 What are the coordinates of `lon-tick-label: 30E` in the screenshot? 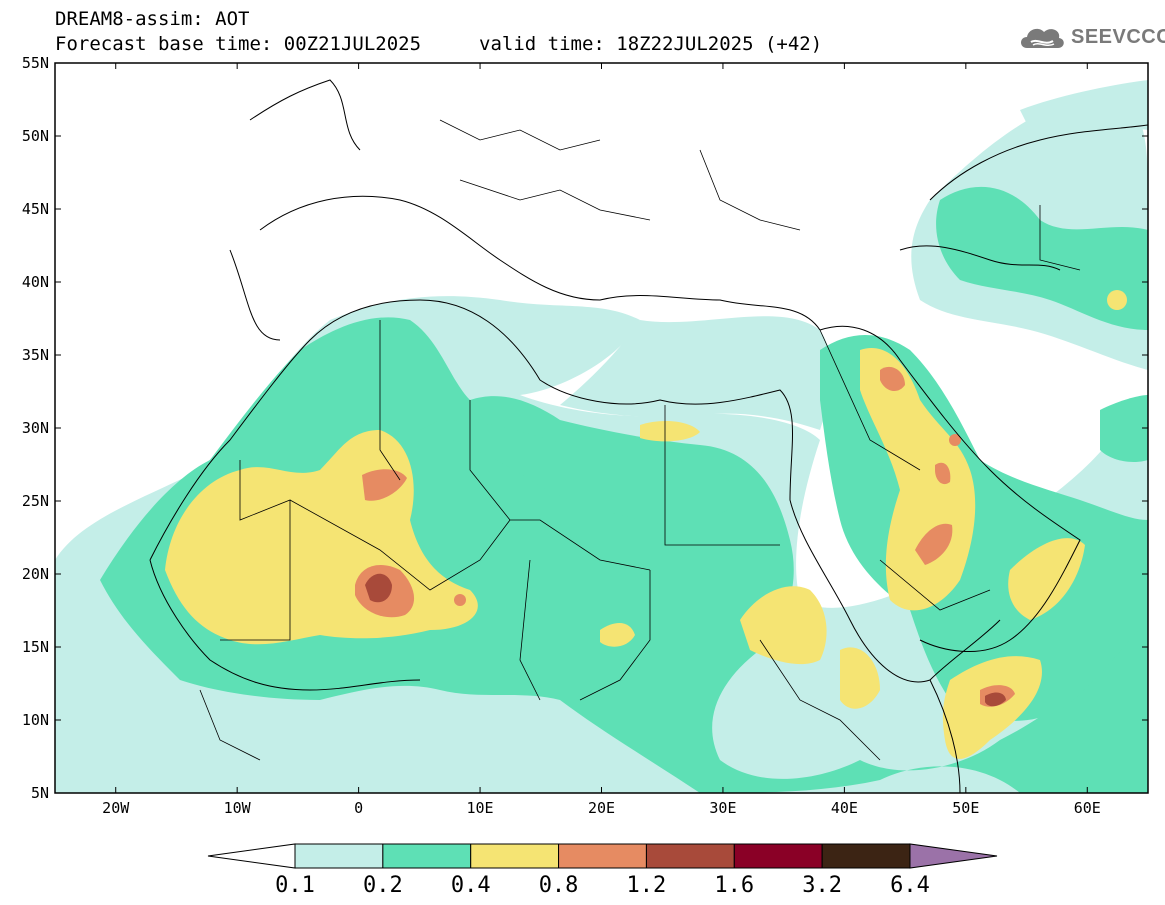 It's located at (722, 808).